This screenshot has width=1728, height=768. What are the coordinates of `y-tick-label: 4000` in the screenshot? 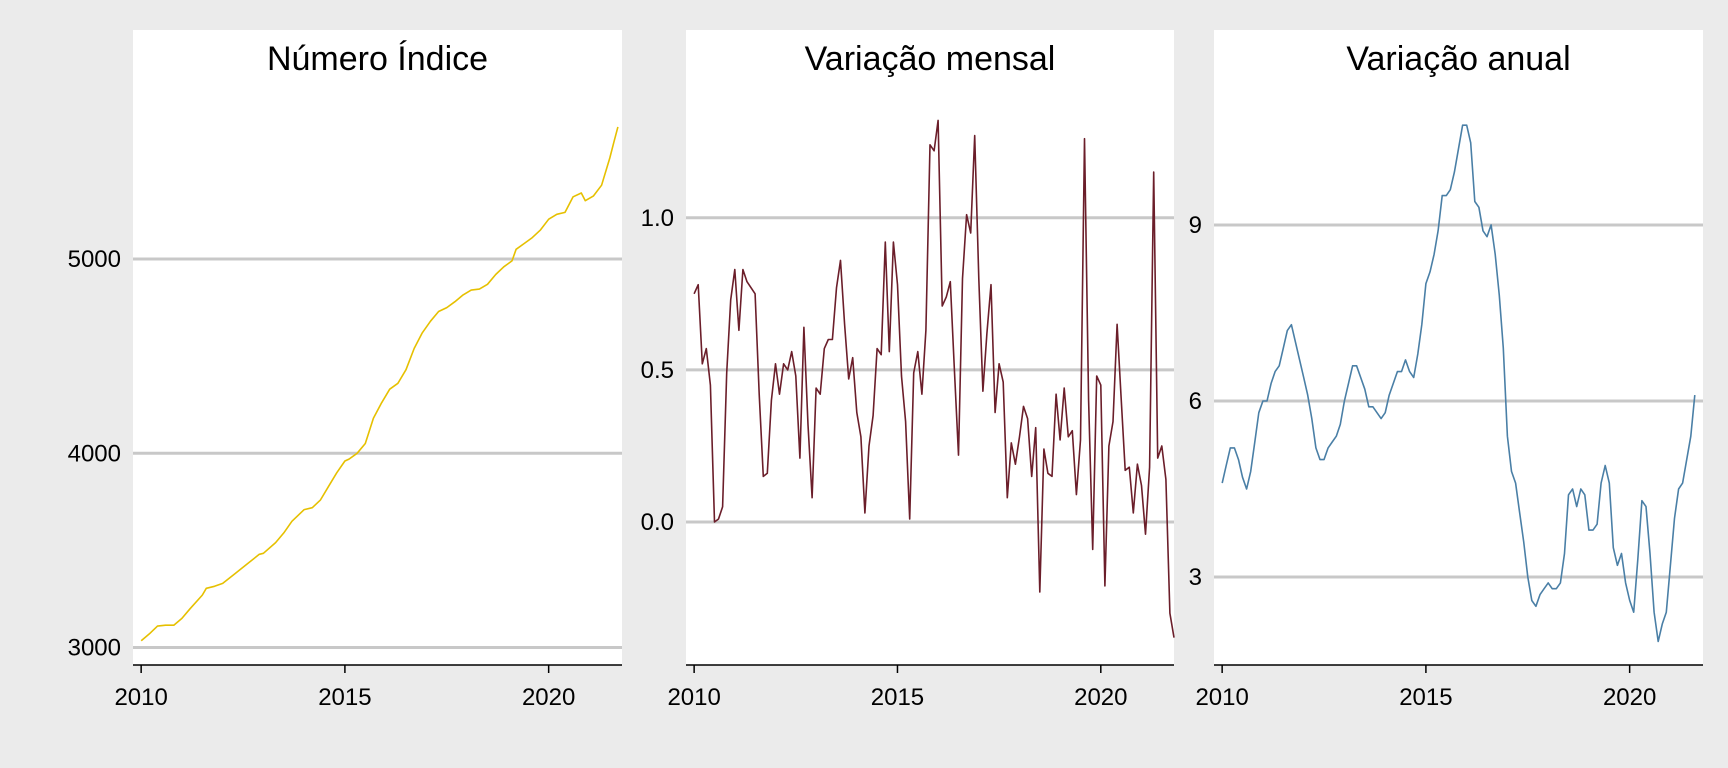 It's located at (94, 453).